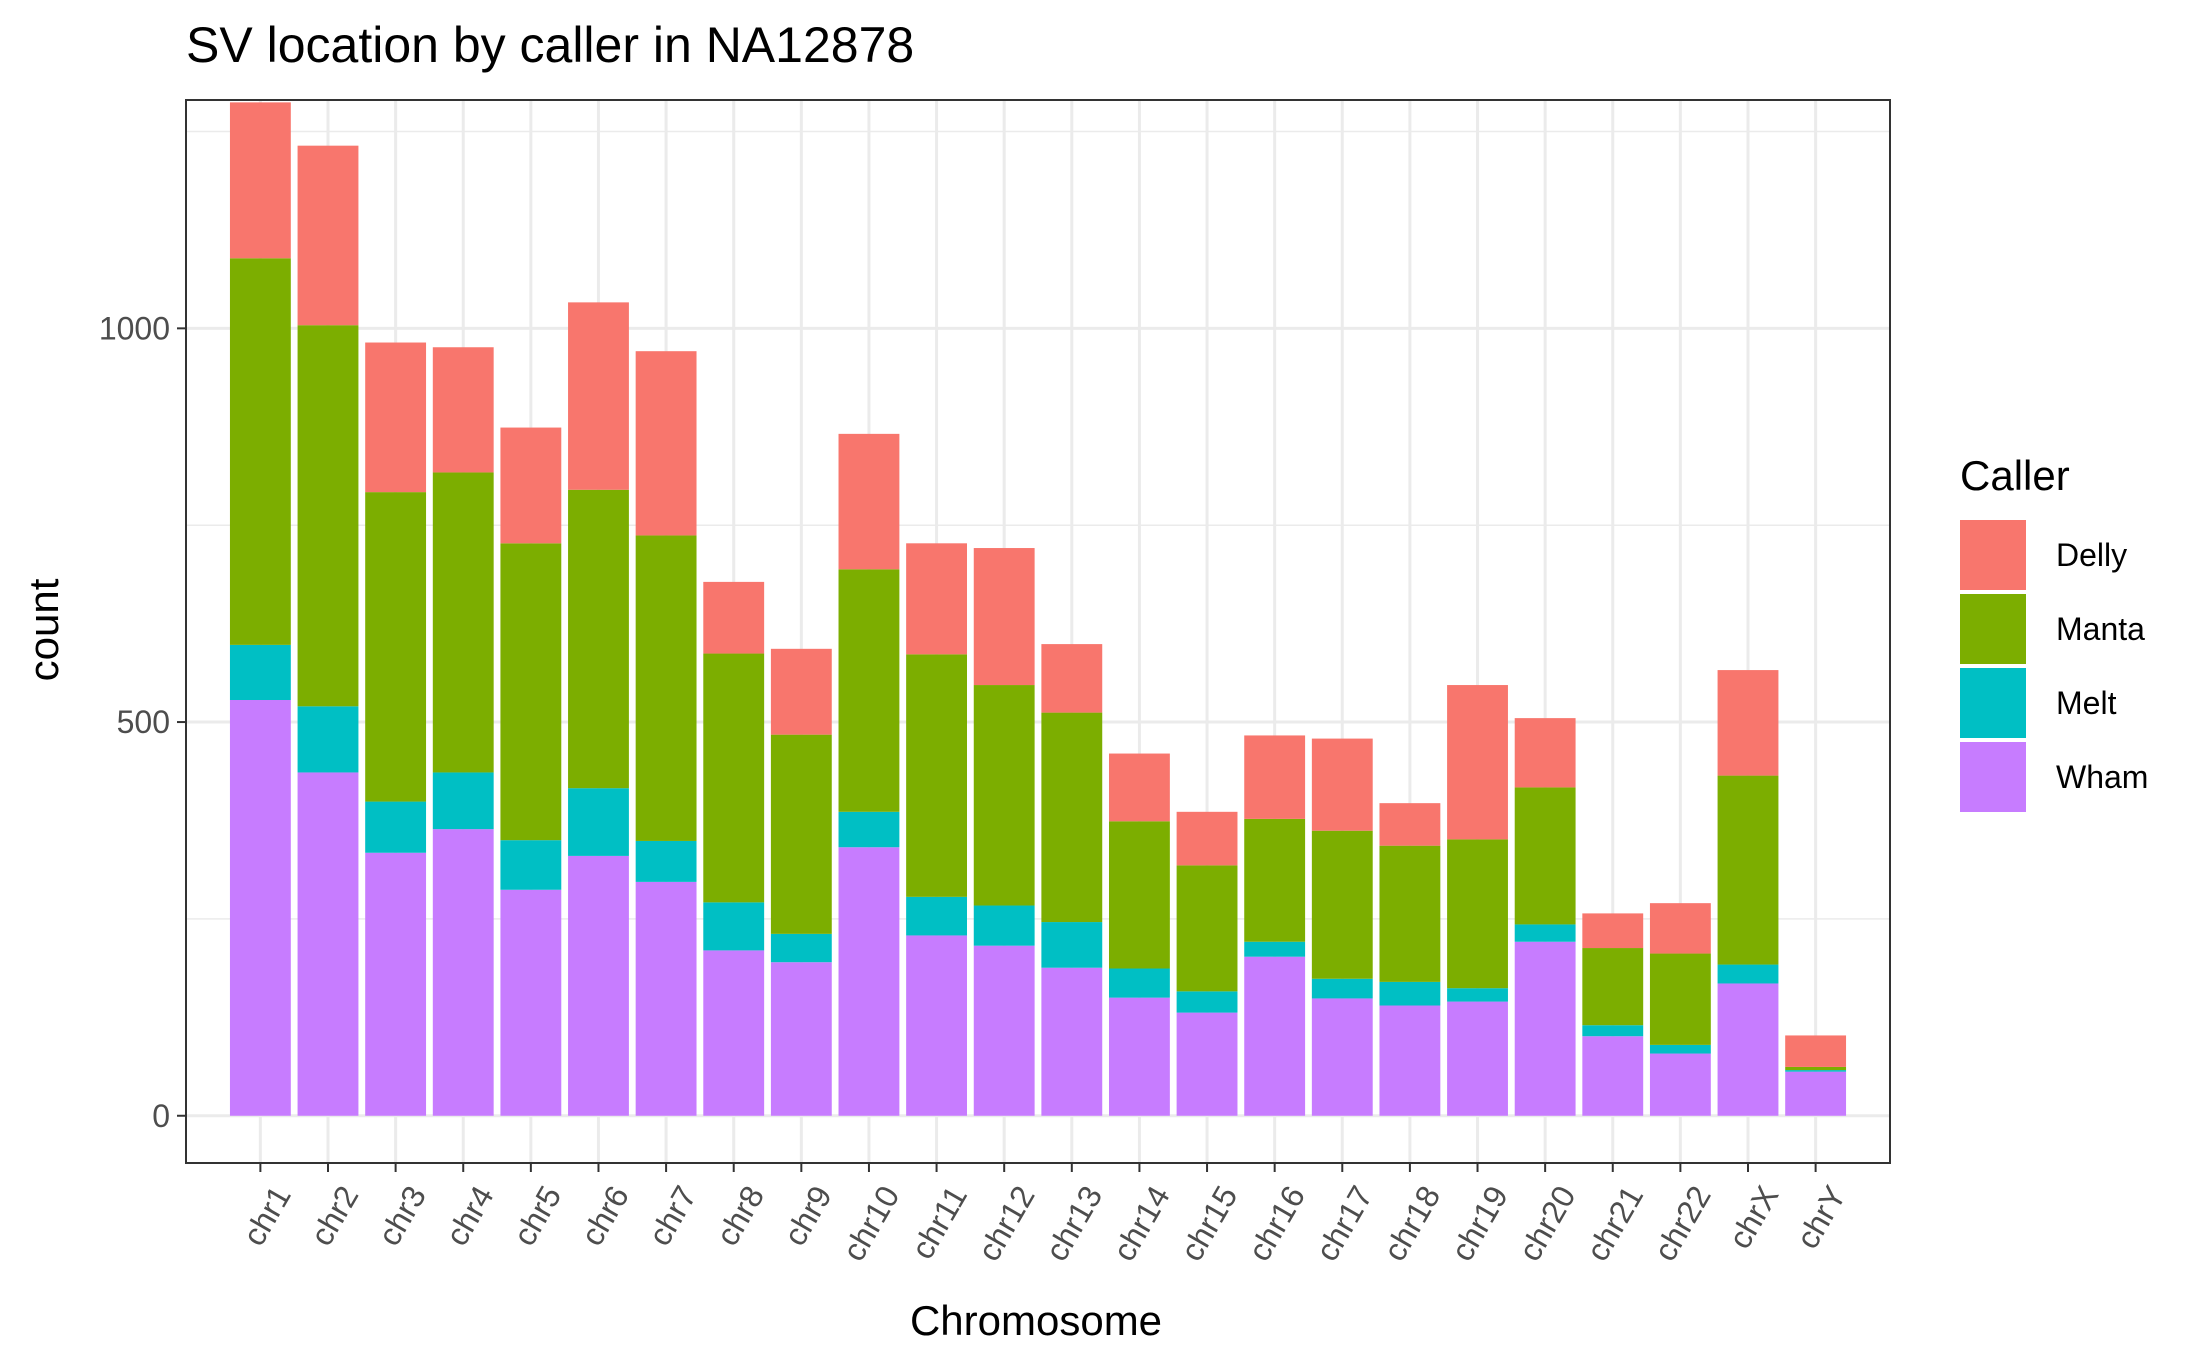 The width and height of the screenshot is (2187, 1350). I want to click on bar-wham-chr22, so click(1680, 1084).